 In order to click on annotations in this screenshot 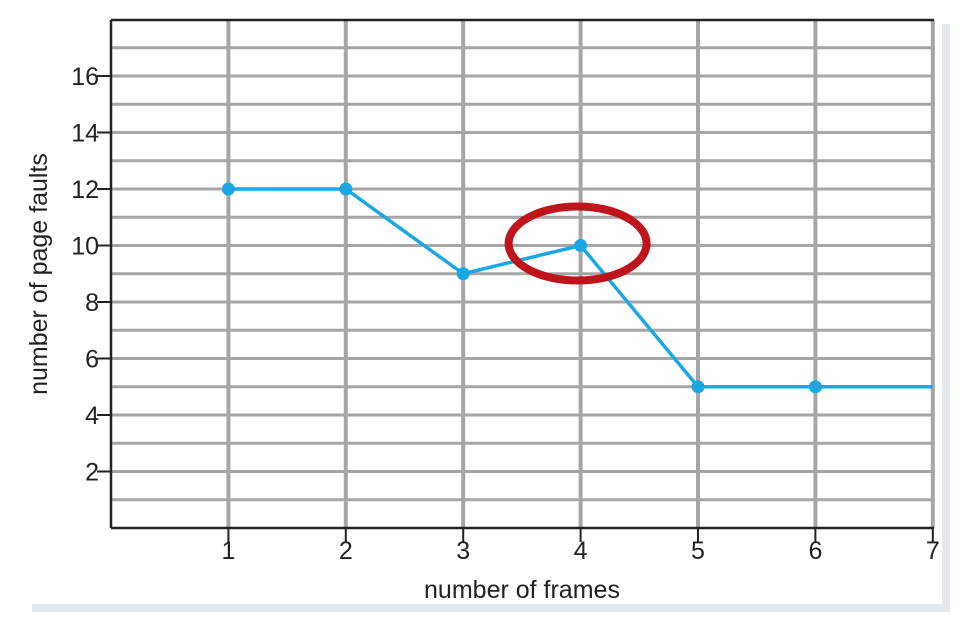, I will do `click(577, 243)`.